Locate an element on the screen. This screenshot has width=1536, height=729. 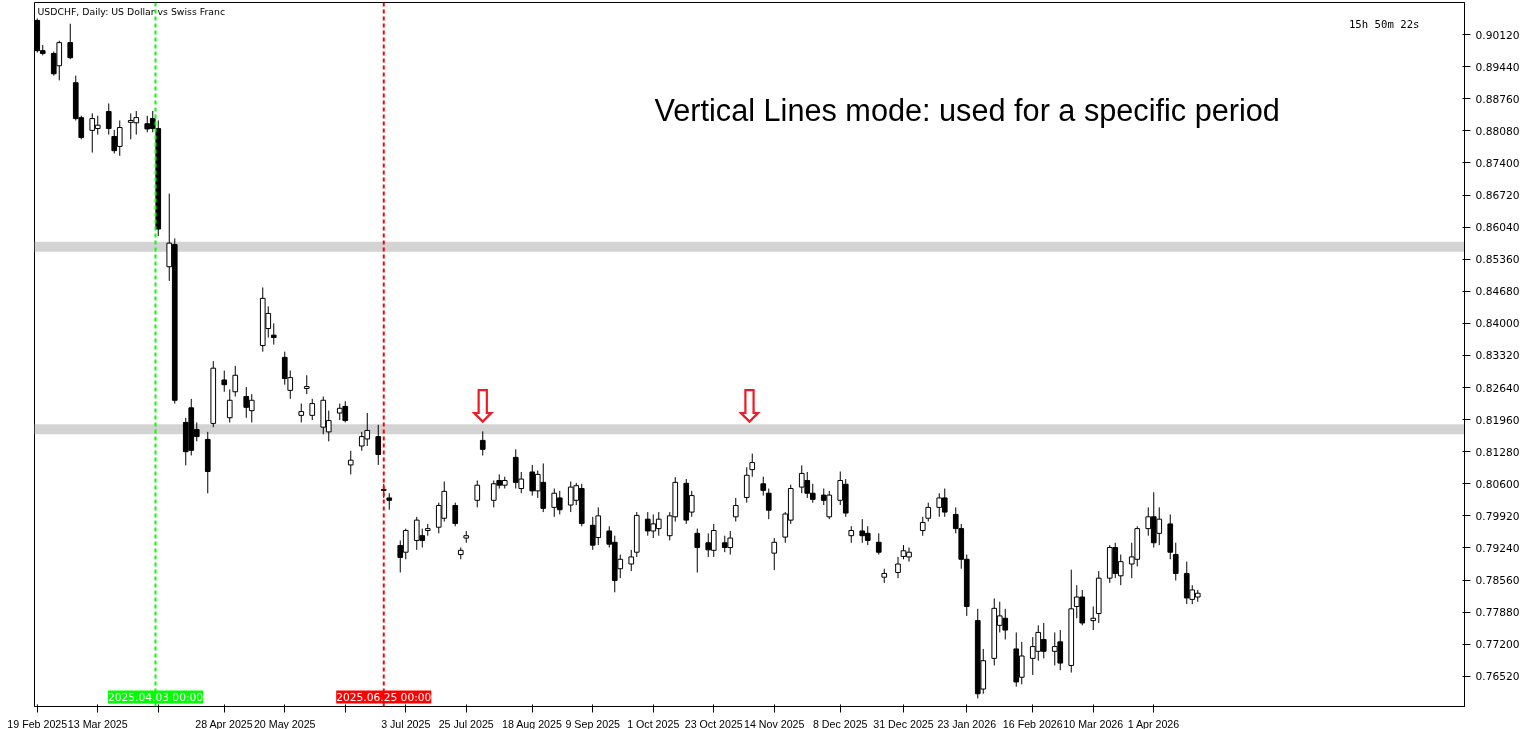
y-tick-label: 0.85360 is located at coordinates (1497, 260).